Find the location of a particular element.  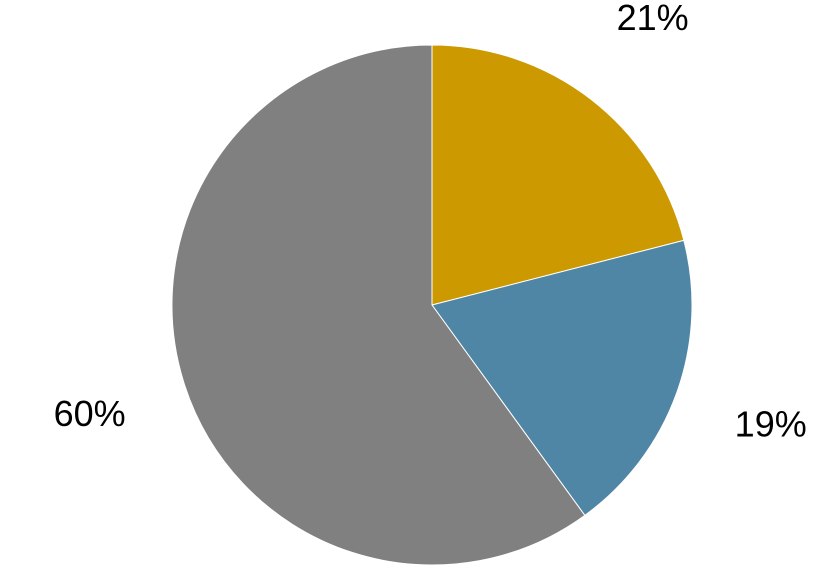

data-label: 19% is located at coordinates (771, 423).